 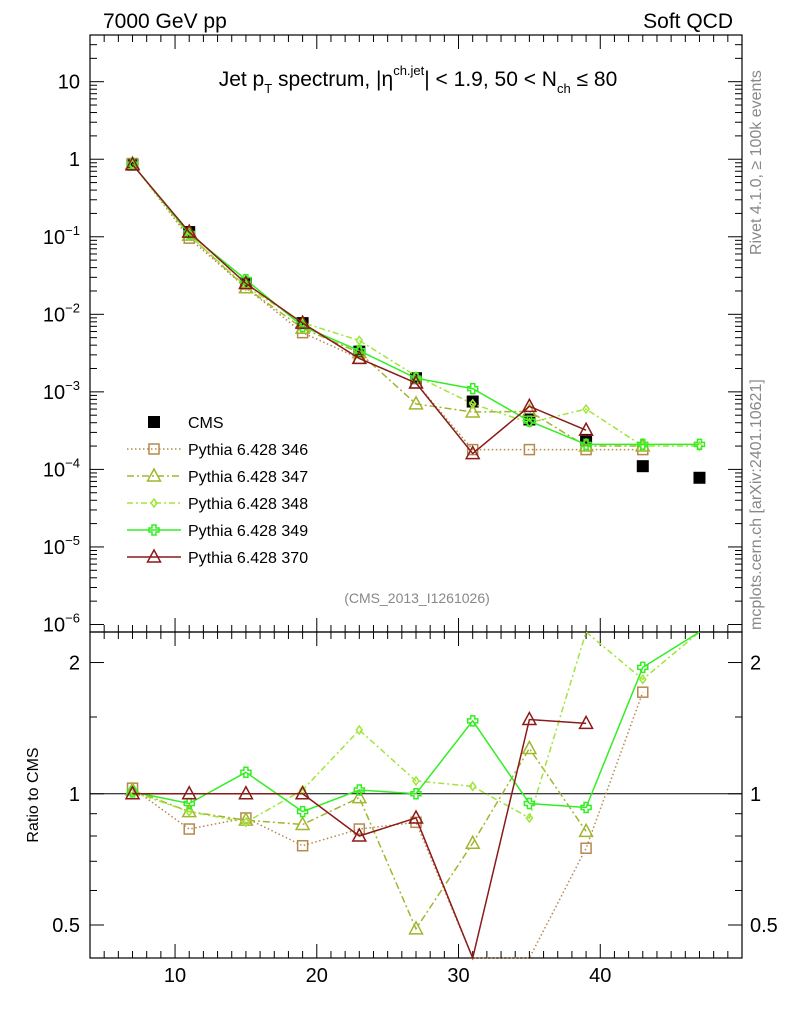 What do you see at coordinates (248, 558) in the screenshot?
I see `legend-label: Pythia 6.428 370` at bounding box center [248, 558].